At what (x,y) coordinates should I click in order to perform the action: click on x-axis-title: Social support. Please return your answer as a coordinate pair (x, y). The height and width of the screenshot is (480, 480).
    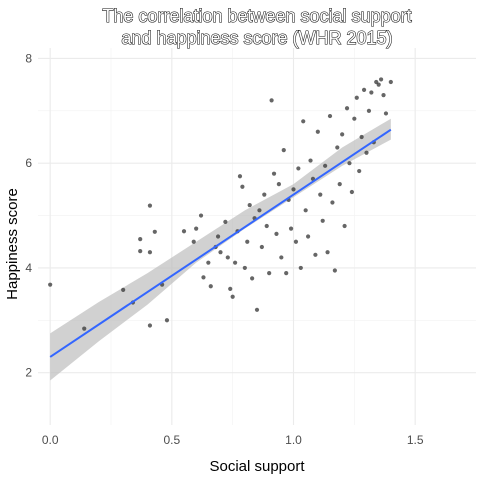
    Looking at the image, I should click on (257, 466).